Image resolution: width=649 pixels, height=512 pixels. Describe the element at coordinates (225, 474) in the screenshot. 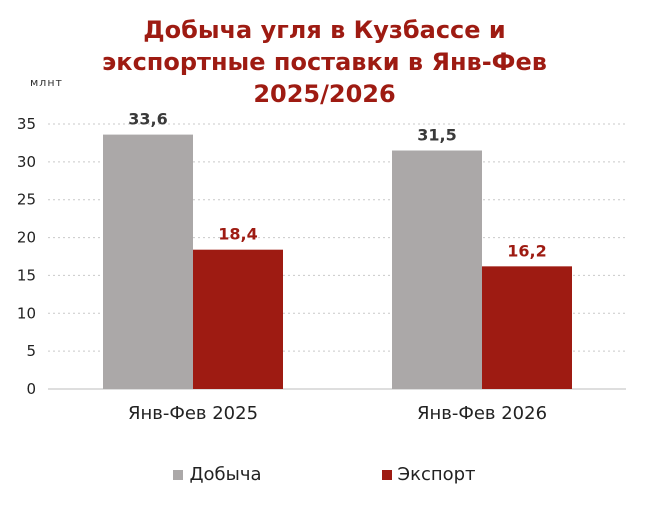

I see `legend-label-dobycha: Добыча` at that location.